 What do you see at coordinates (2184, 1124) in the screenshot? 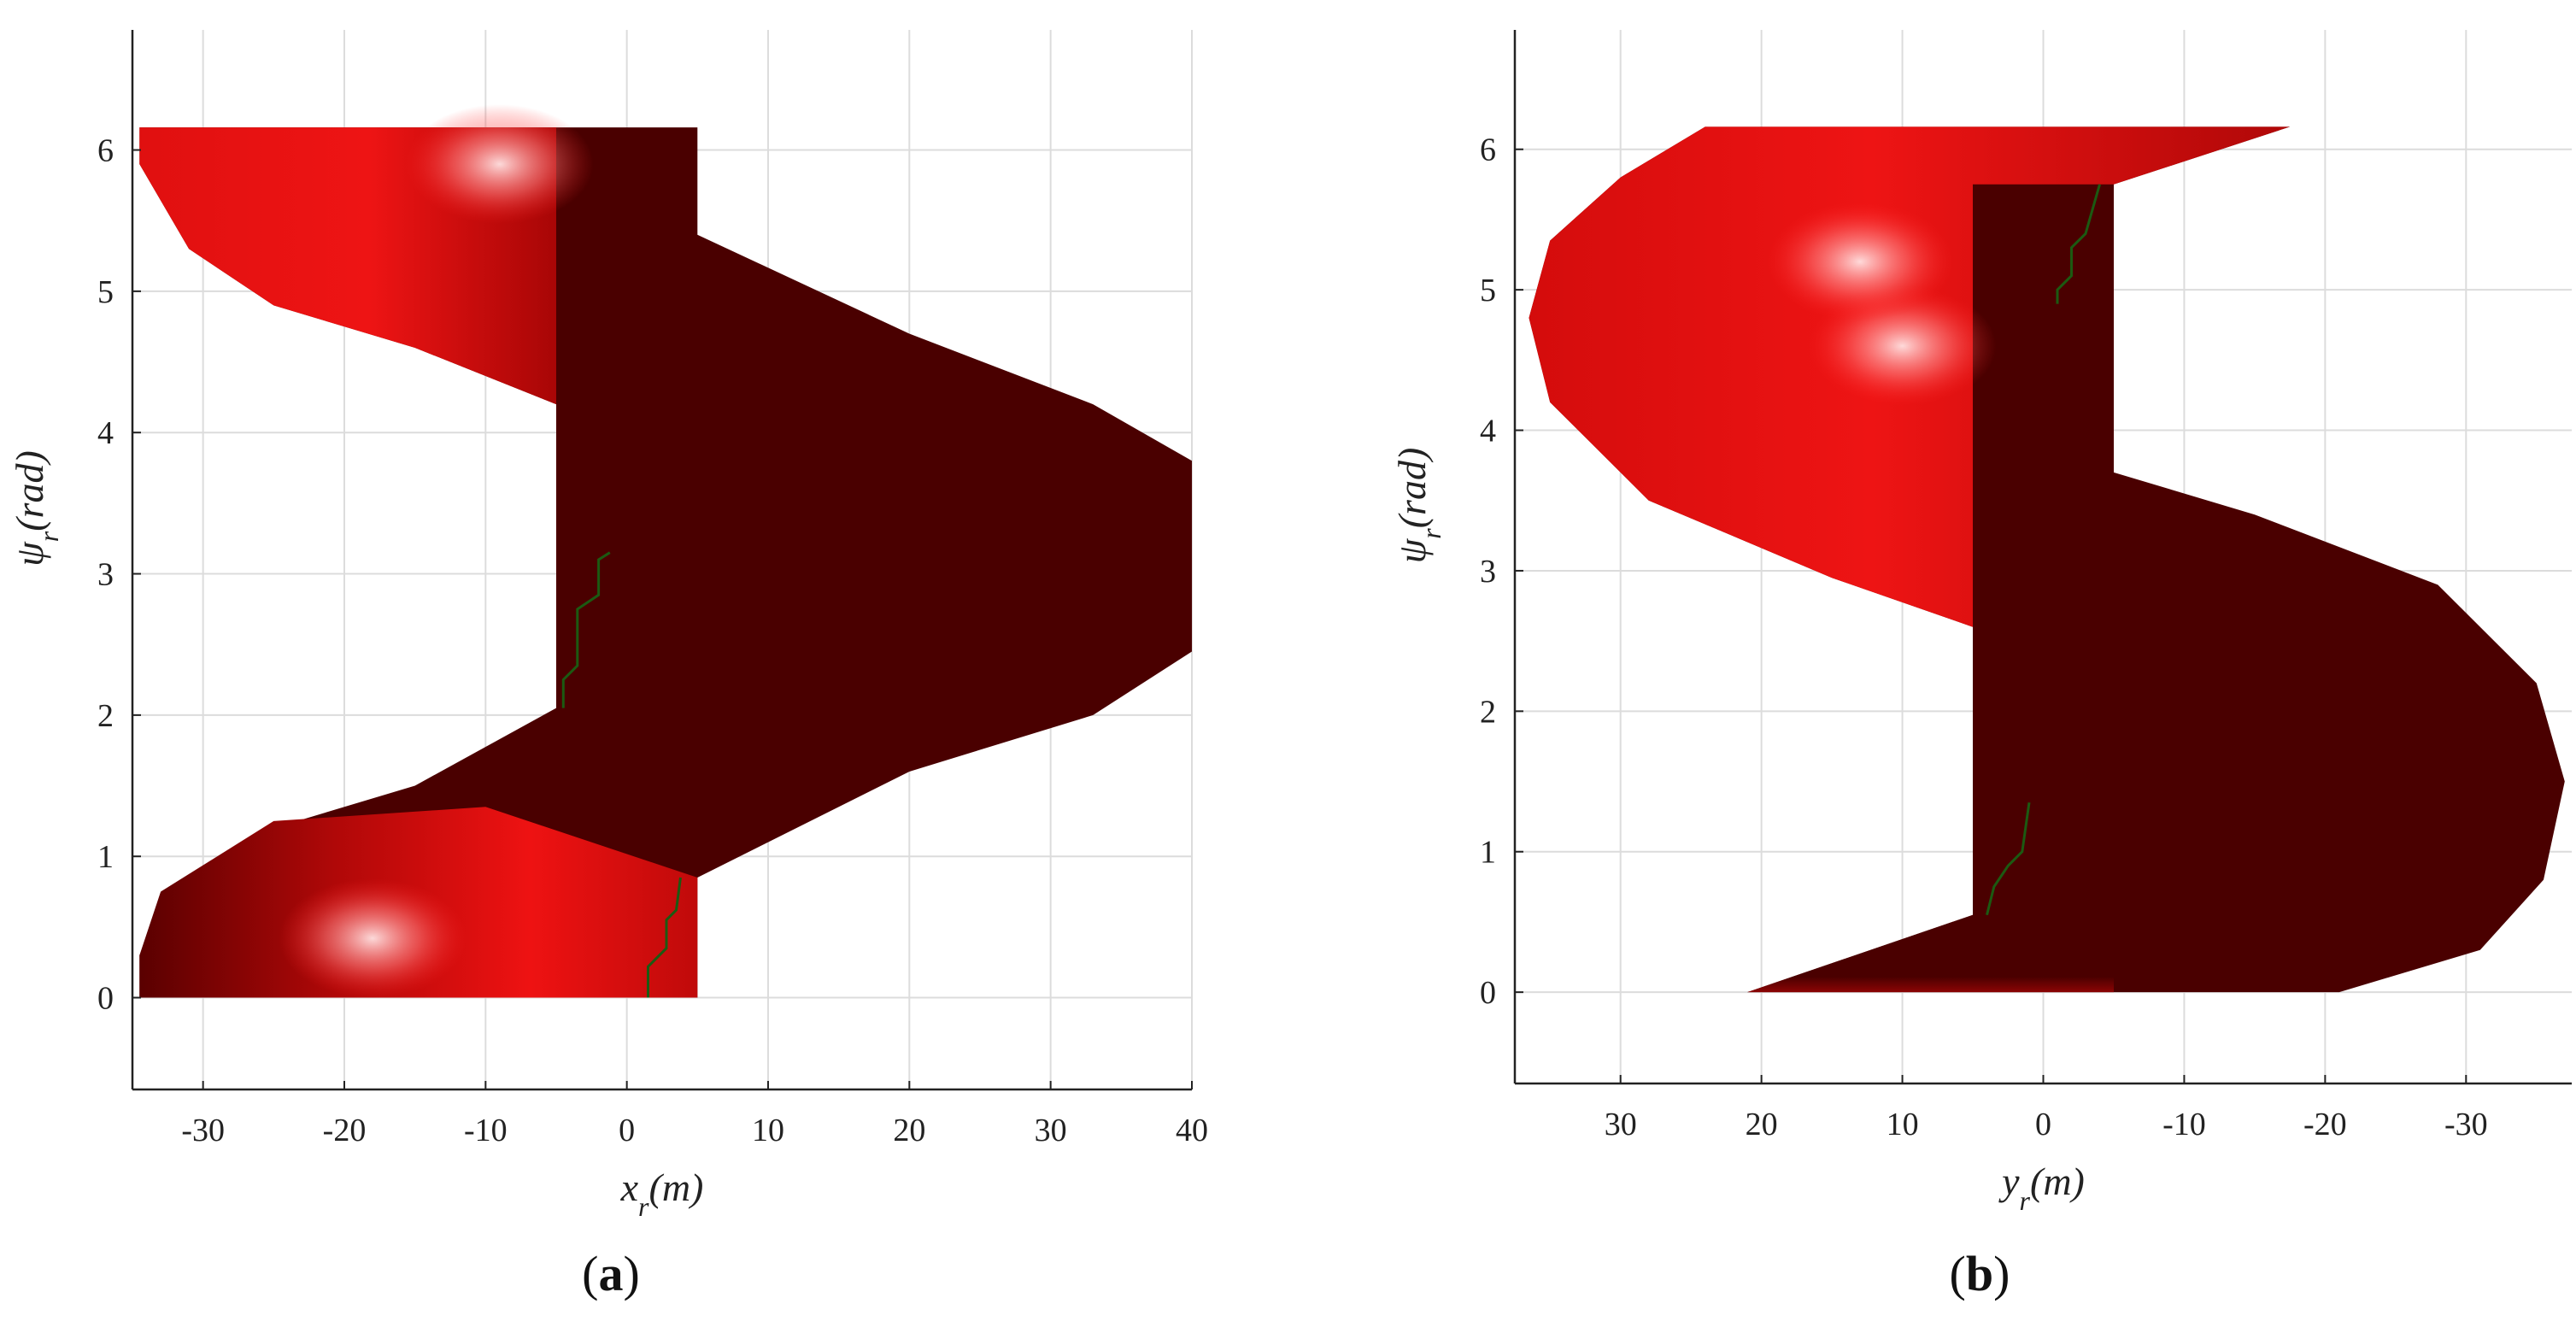
I see `x-tick-label-4: -10` at bounding box center [2184, 1124].